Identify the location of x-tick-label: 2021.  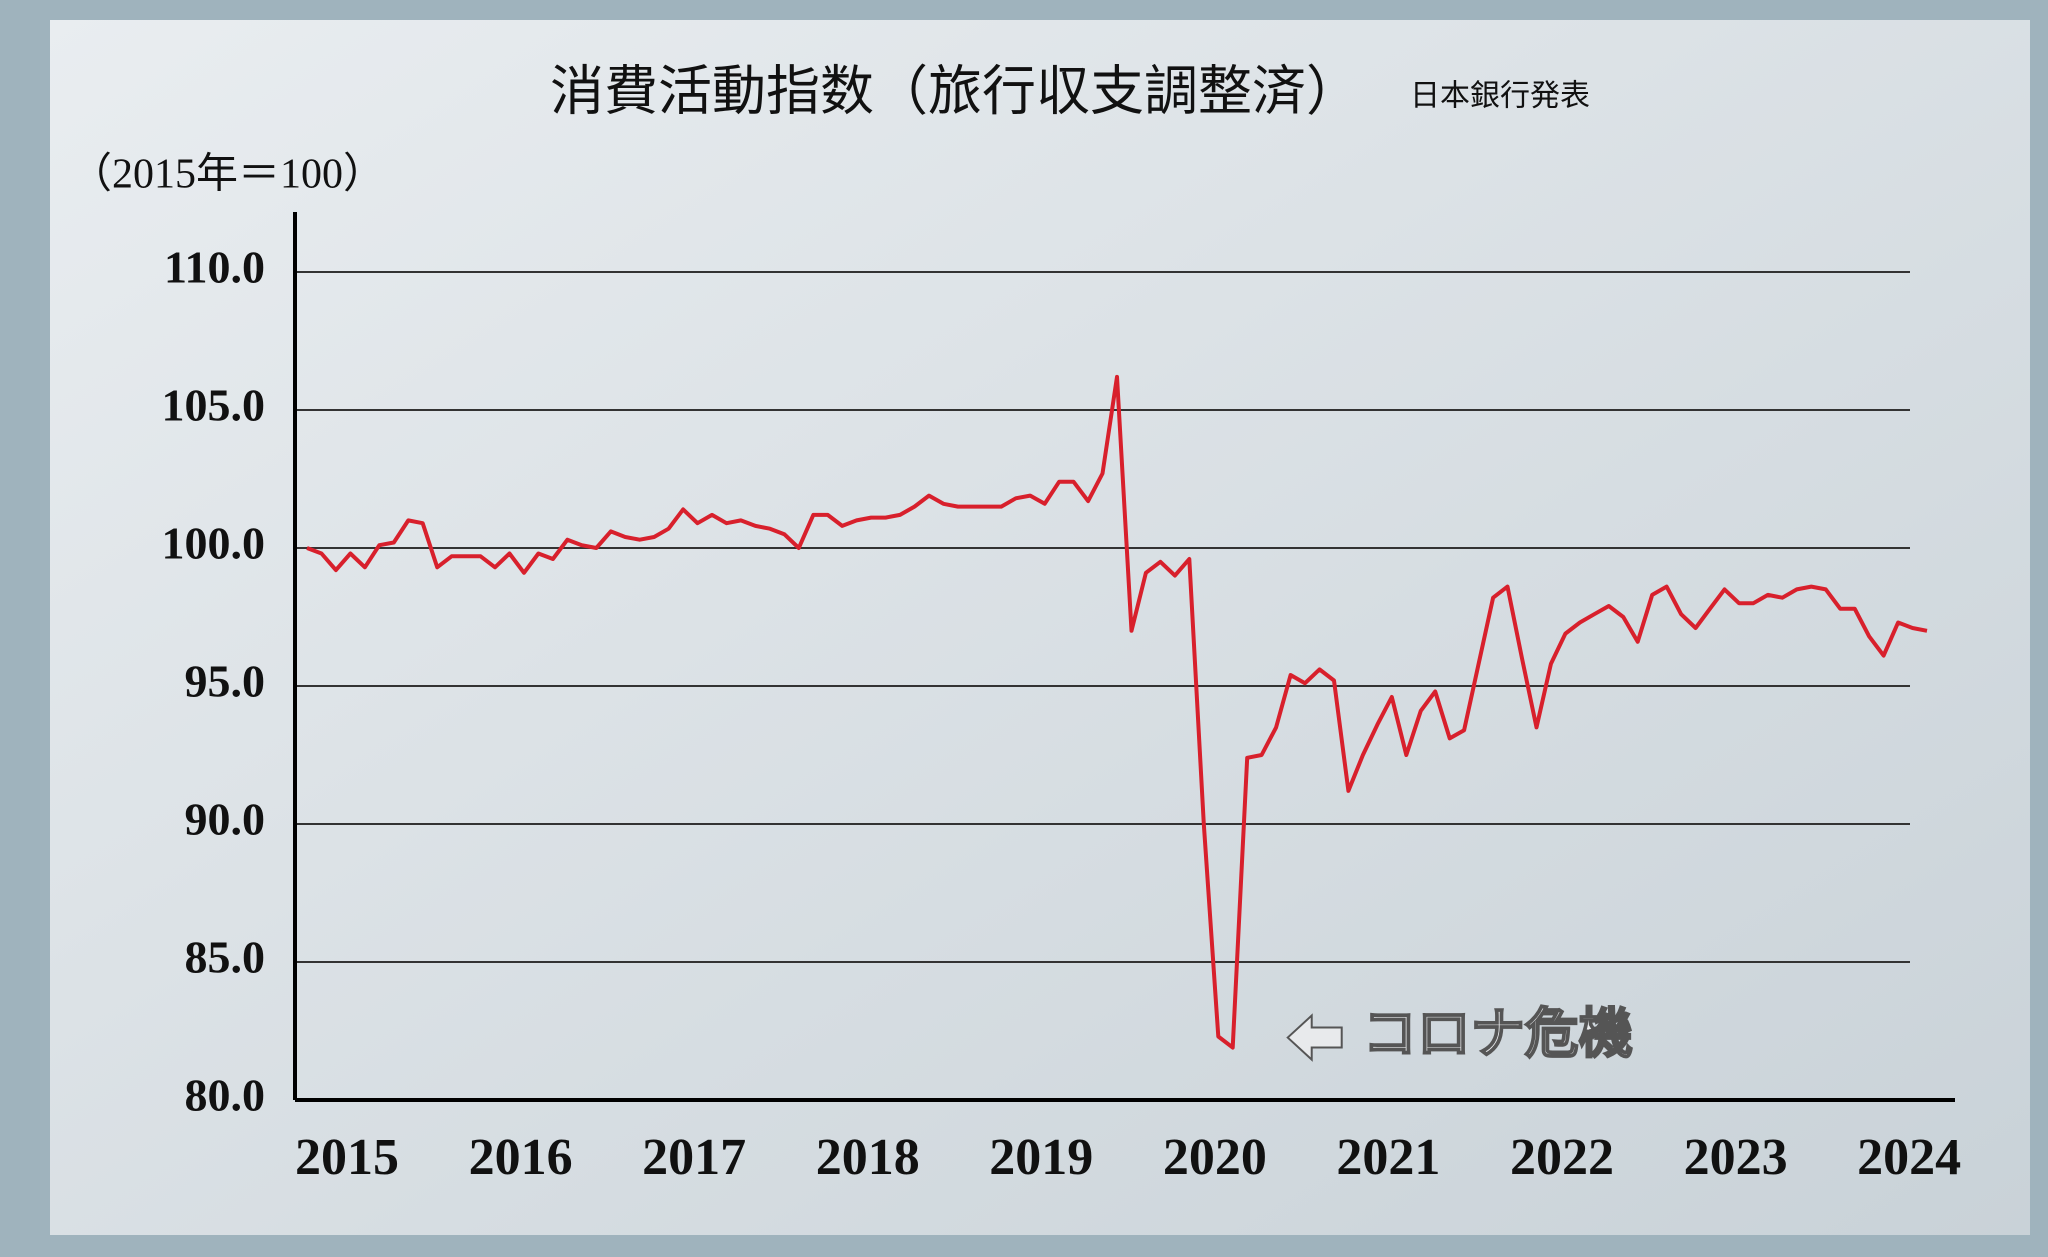
(1388, 1157).